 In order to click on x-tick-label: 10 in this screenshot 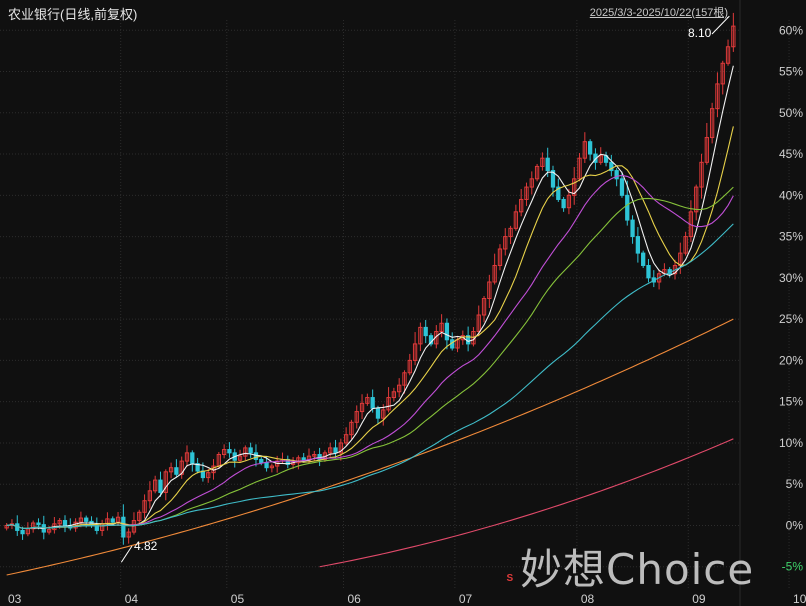, I will do `click(799, 599)`.